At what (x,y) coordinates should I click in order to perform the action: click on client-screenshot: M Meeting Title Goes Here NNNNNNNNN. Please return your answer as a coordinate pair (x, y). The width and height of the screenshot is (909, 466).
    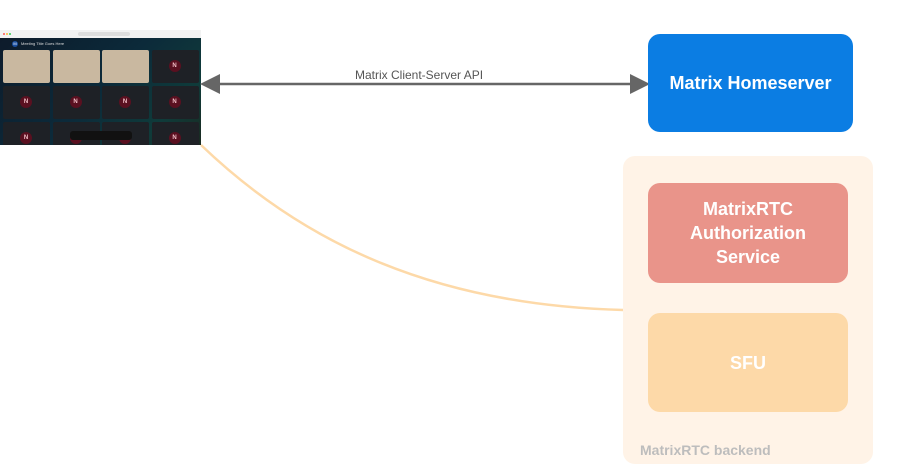
    Looking at the image, I should click on (100, 87).